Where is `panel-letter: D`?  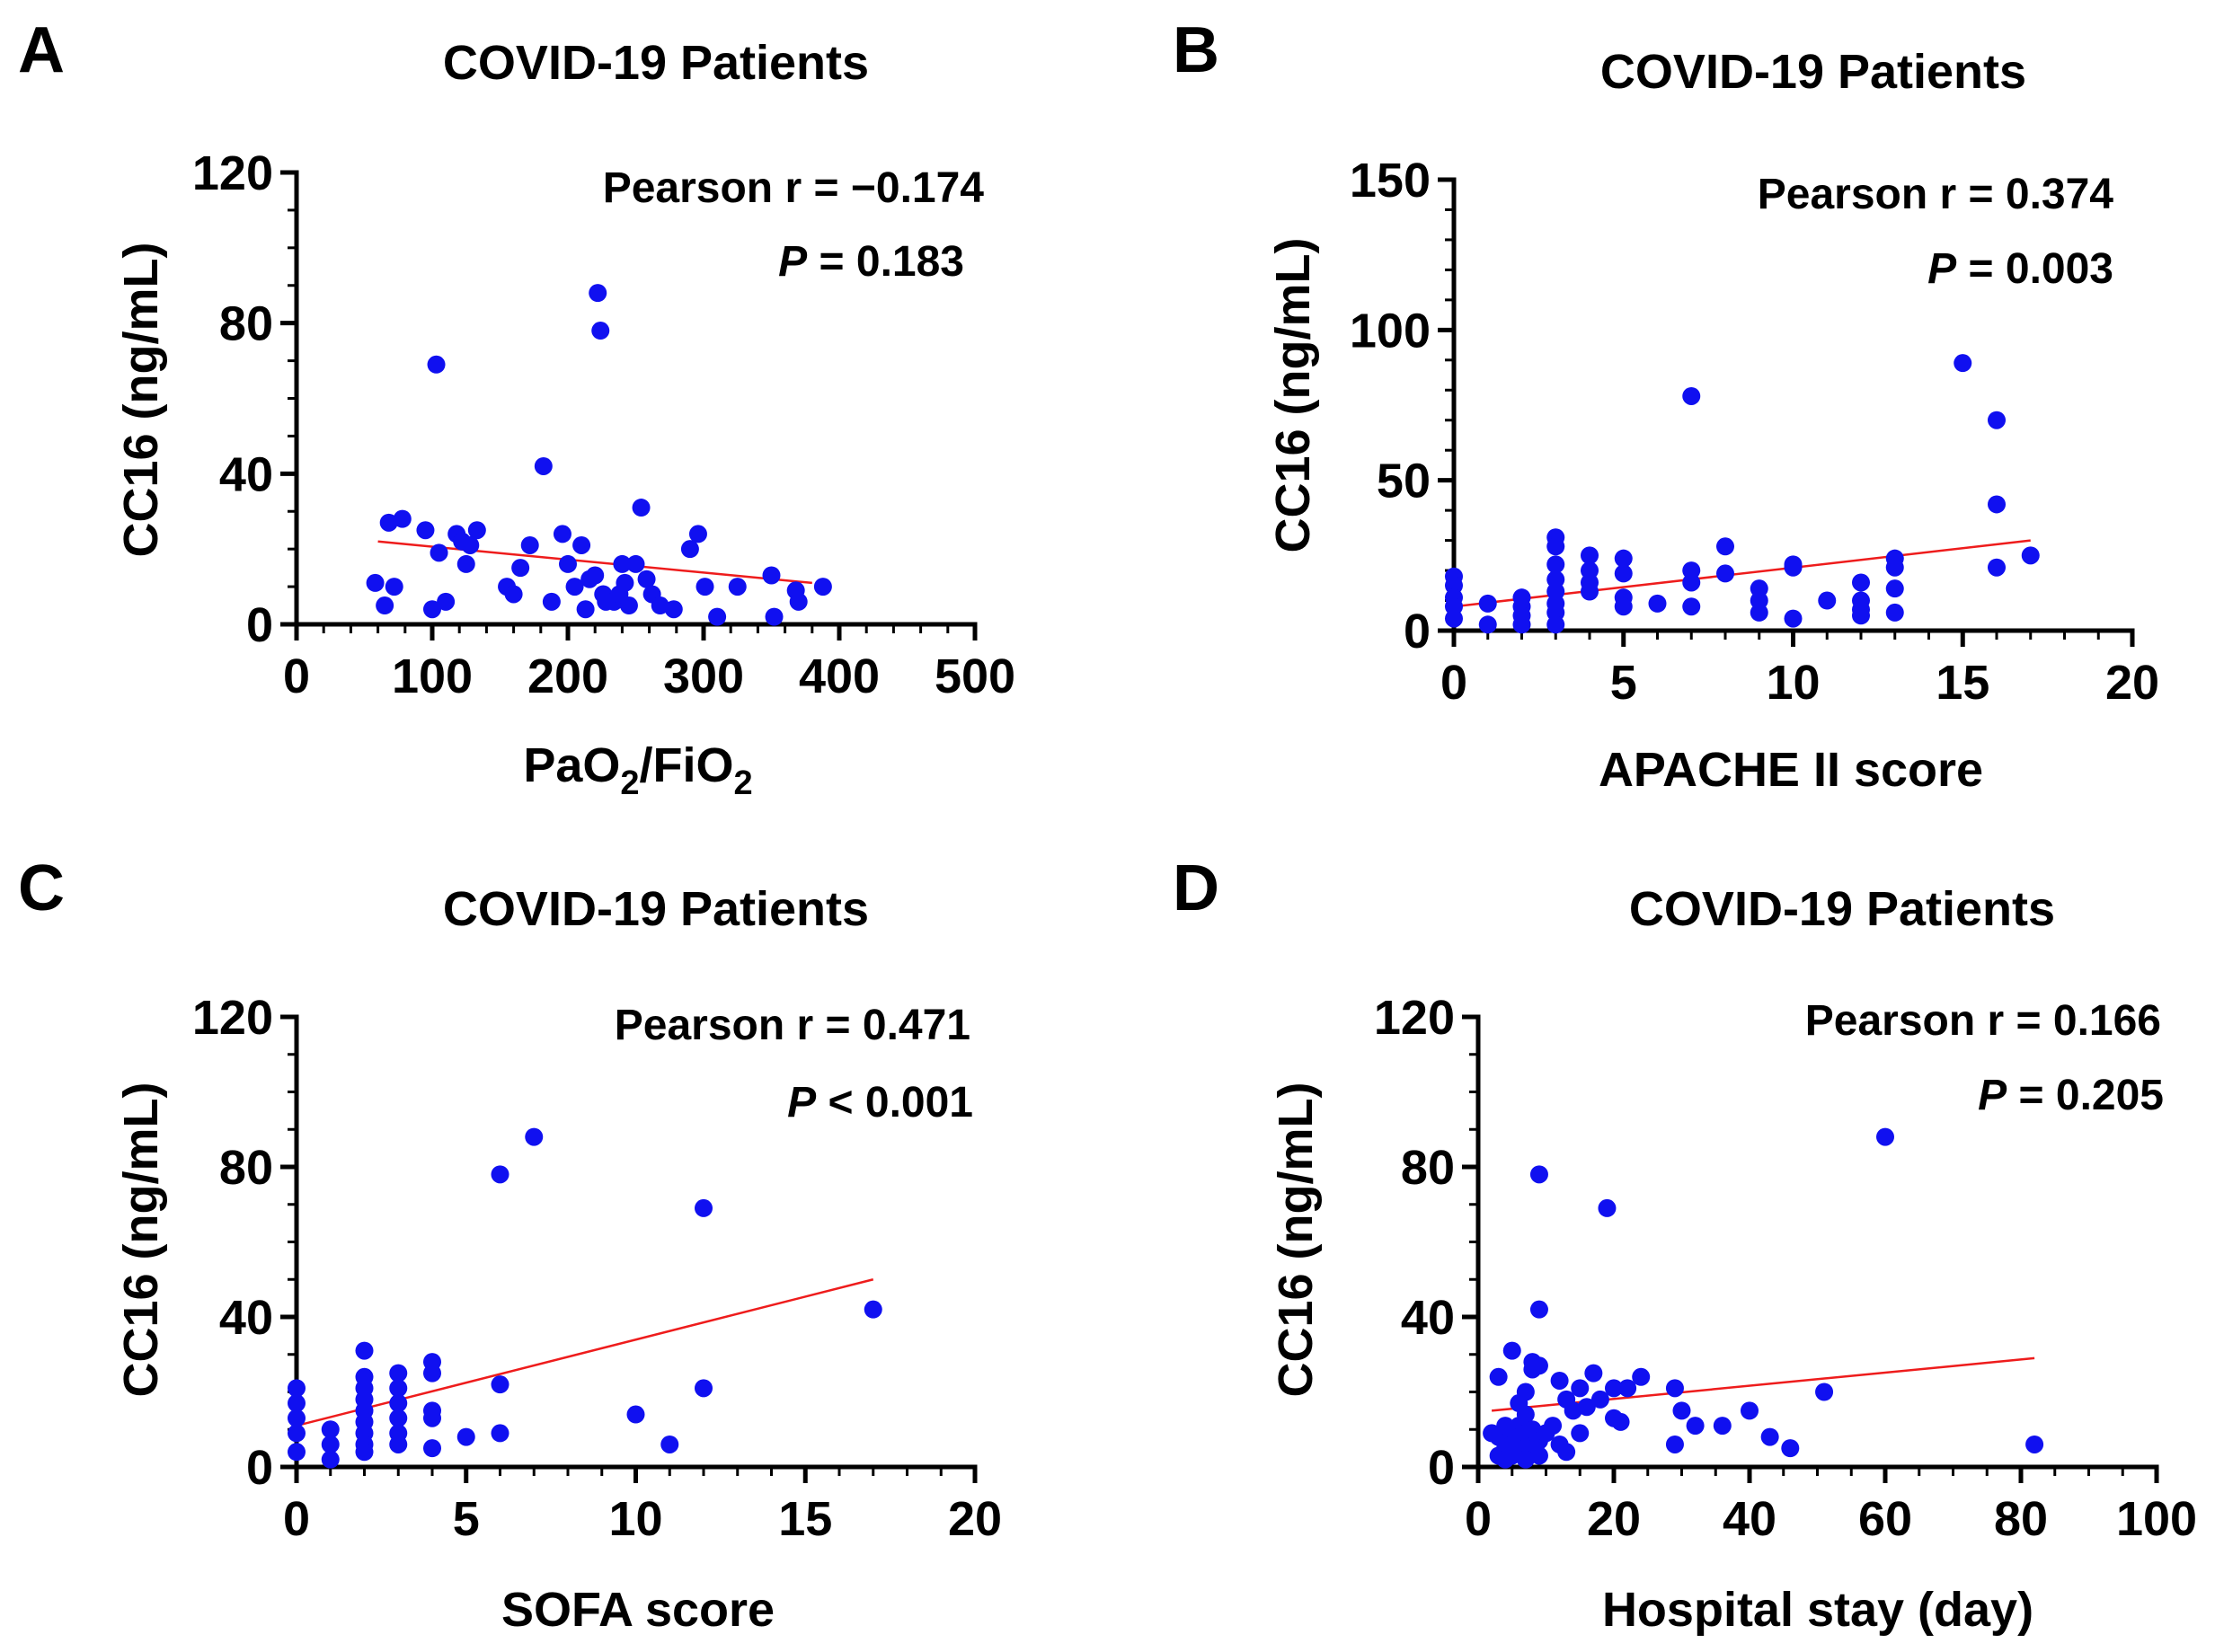
panel-letter: D is located at coordinates (1196, 888).